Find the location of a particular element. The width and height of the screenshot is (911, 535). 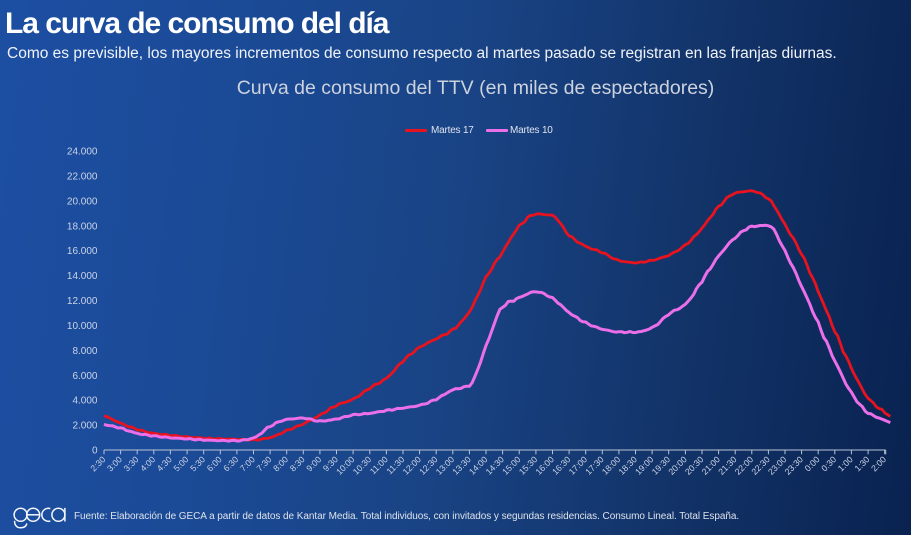

svg-text: 18.000 is located at coordinates (82, 226).